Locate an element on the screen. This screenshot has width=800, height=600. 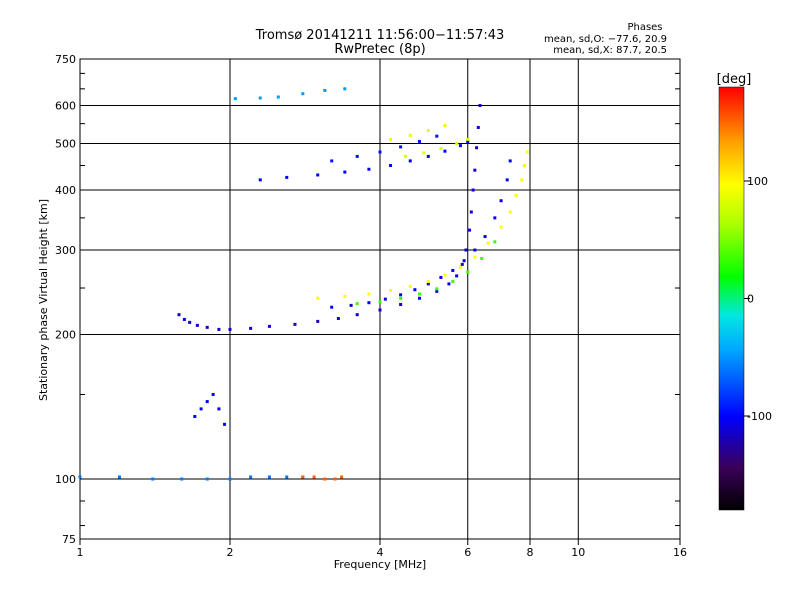
x-tick-label: 1 is located at coordinates (80, 552).